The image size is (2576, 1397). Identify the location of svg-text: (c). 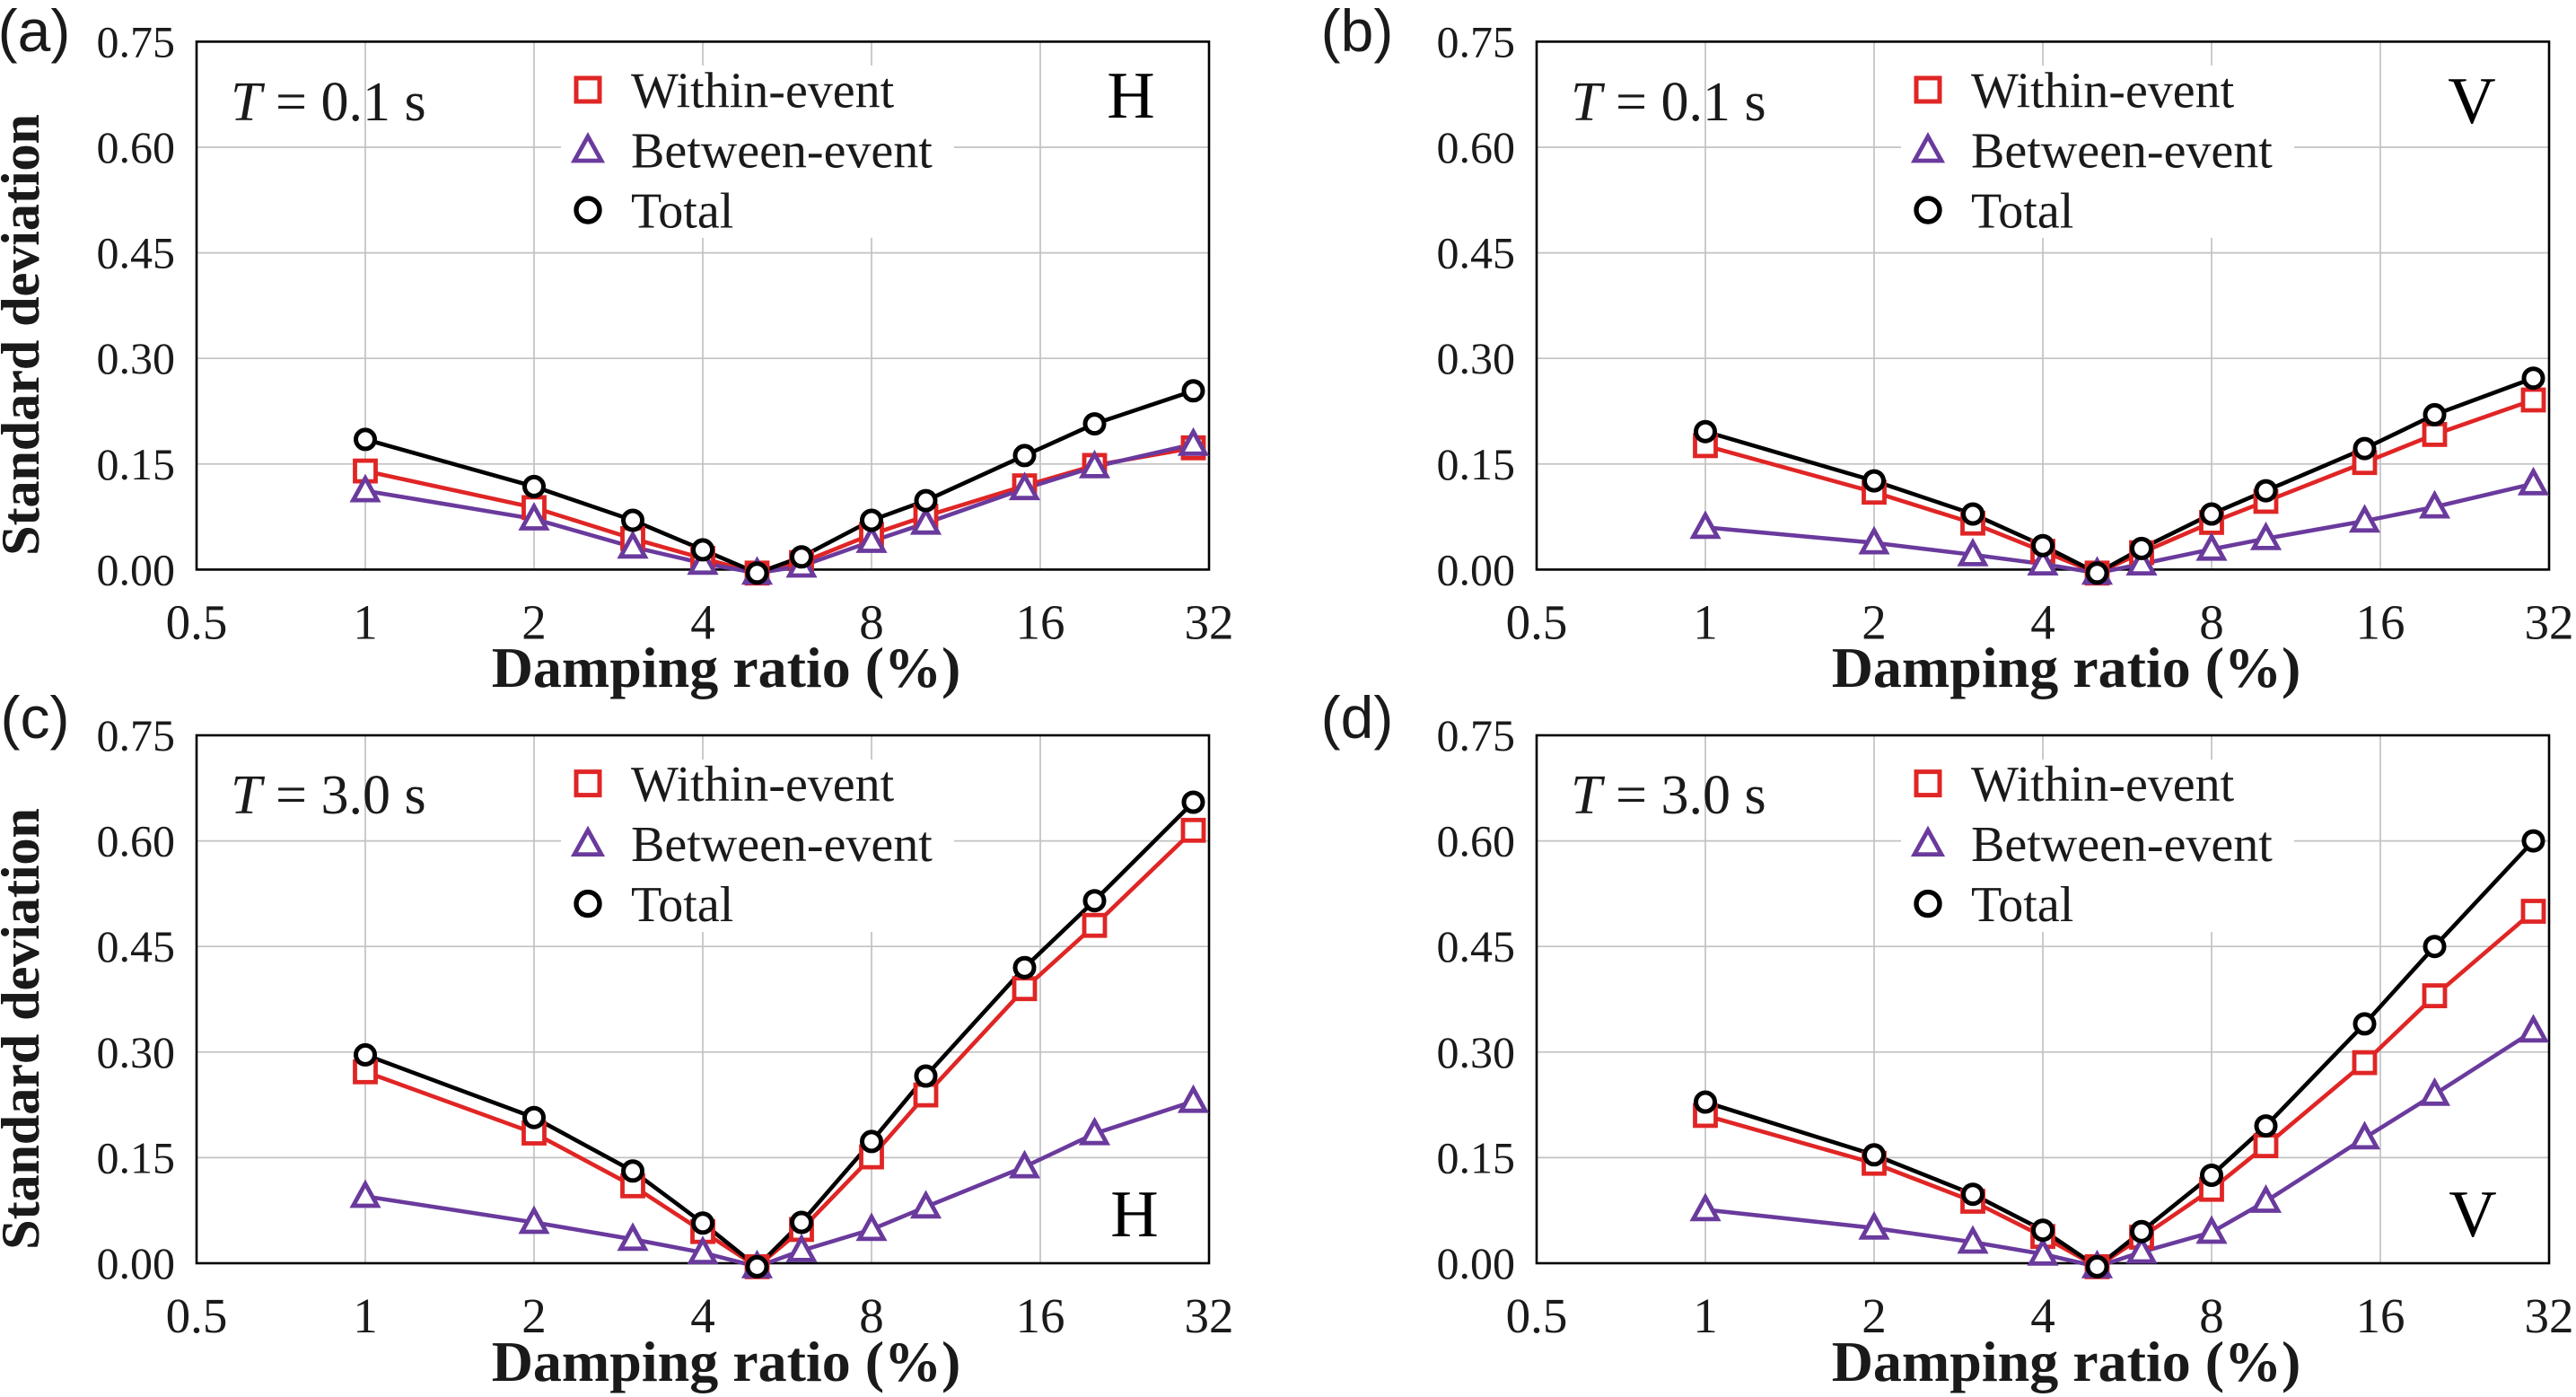
(35, 717).